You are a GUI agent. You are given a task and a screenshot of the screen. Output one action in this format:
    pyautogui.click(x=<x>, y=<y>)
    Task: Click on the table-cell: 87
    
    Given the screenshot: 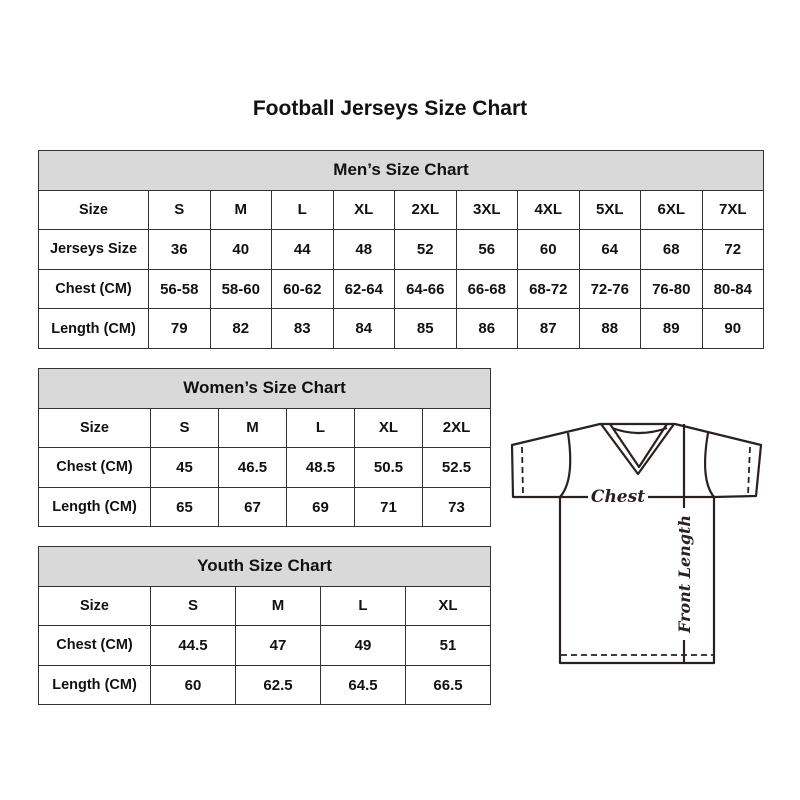 What is the action you would take?
    pyautogui.click(x=548, y=328)
    